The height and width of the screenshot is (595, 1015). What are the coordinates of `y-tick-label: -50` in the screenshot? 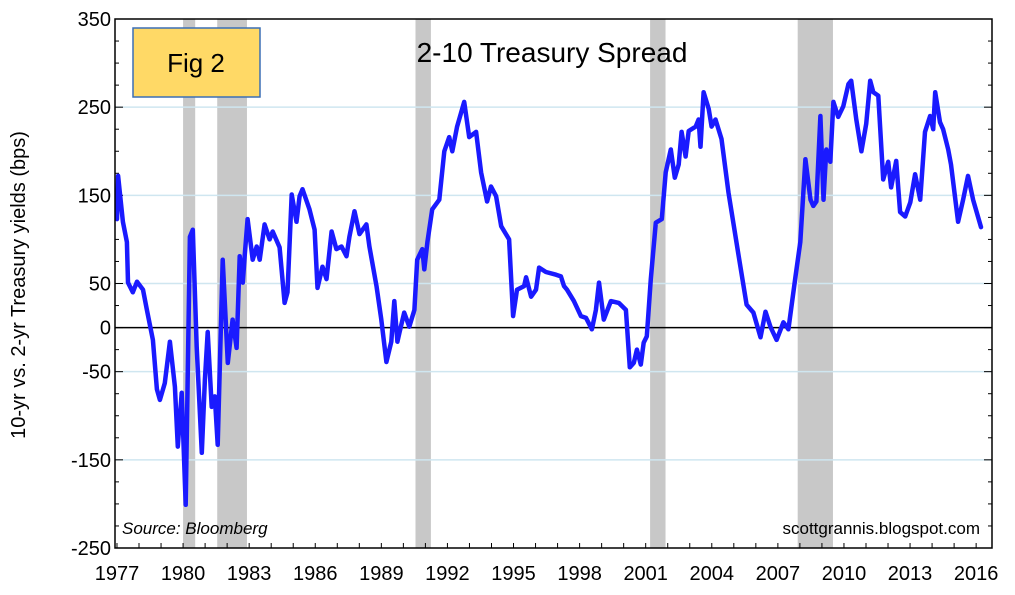 It's located at (96, 373).